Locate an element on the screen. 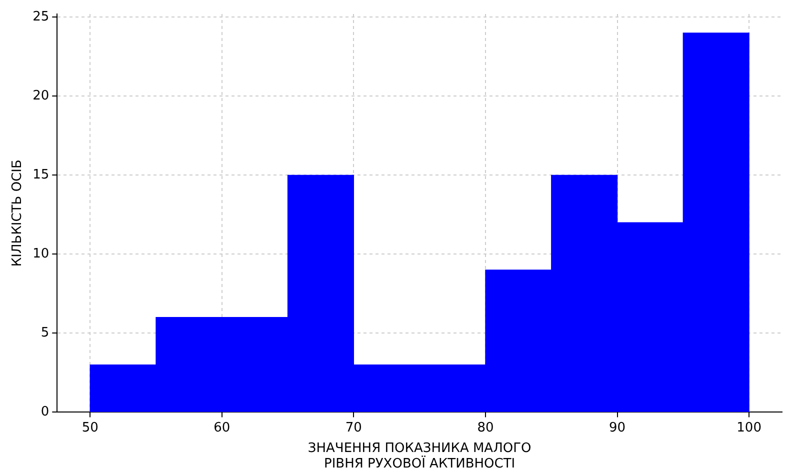 Image resolution: width=792 pixels, height=476 pixels. y-tick-label: 25 is located at coordinates (41, 17).